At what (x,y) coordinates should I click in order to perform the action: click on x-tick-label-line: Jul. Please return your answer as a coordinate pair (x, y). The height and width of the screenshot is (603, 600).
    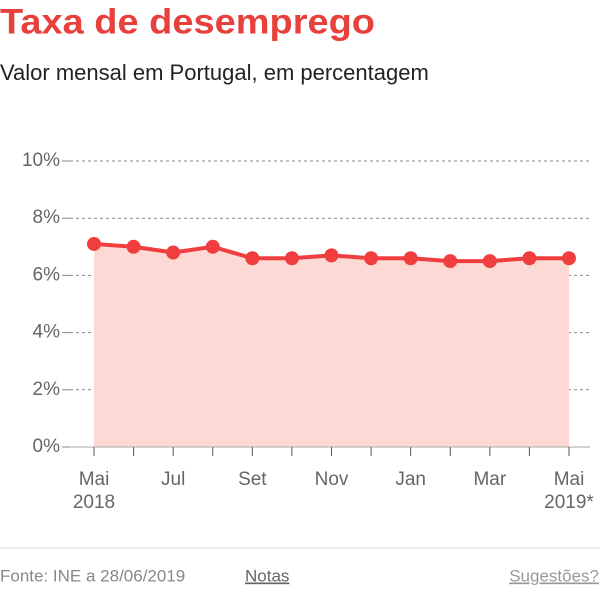
    Looking at the image, I should click on (173, 479).